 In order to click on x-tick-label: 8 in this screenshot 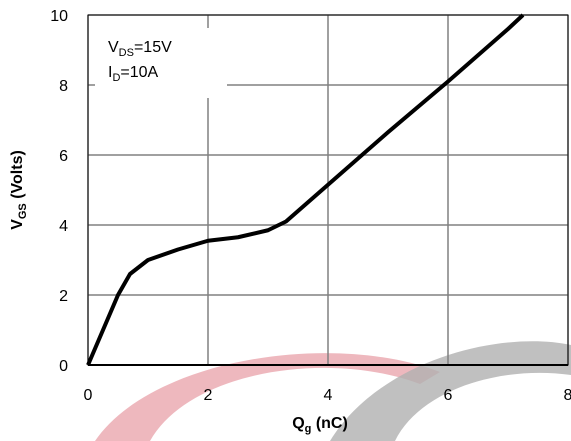, I will do `click(567, 395)`.